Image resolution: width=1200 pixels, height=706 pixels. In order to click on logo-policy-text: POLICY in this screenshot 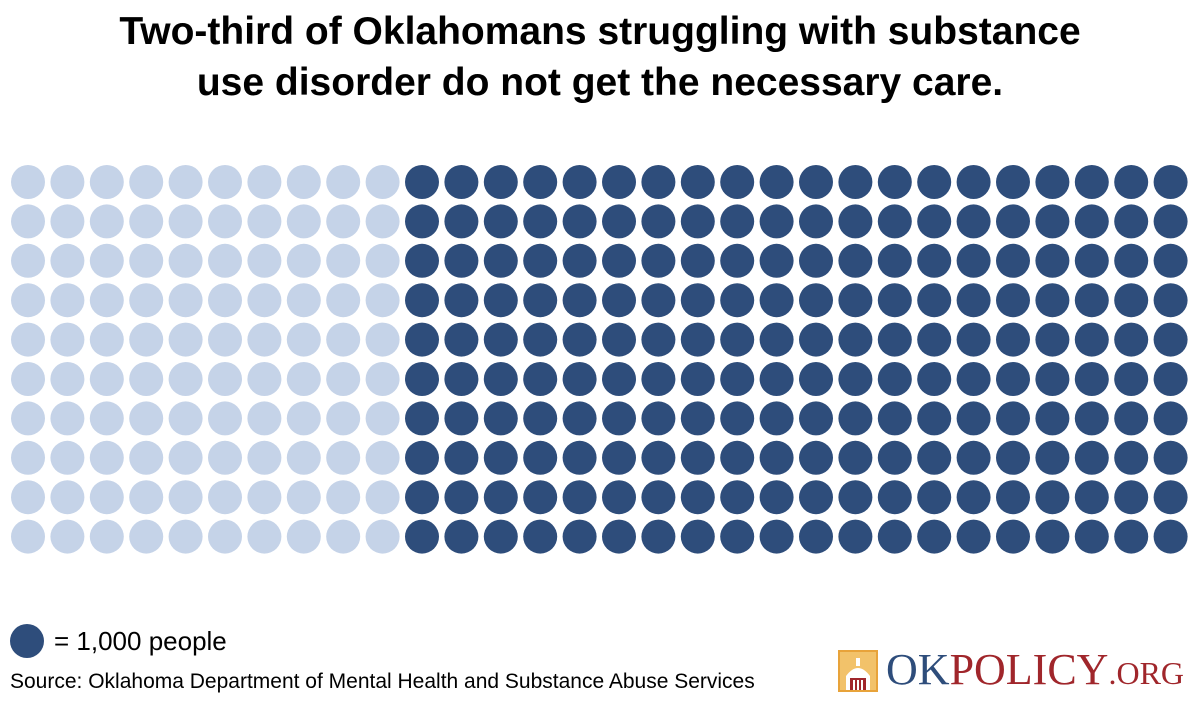, I will do `click(1029, 669)`.